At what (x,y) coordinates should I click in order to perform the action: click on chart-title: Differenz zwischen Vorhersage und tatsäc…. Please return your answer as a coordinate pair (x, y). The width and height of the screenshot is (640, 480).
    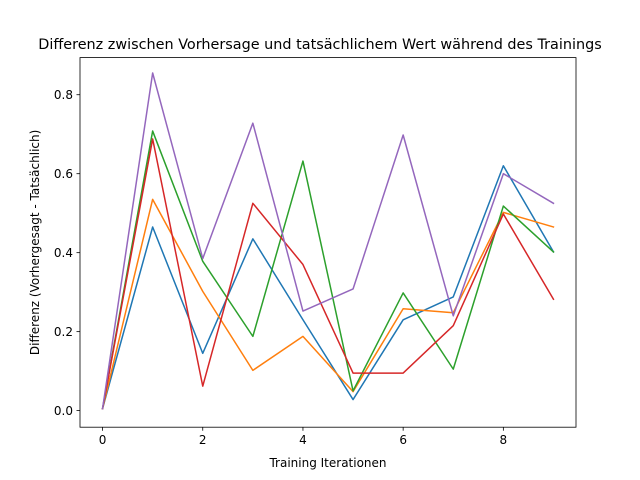
    Looking at the image, I should click on (320, 45).